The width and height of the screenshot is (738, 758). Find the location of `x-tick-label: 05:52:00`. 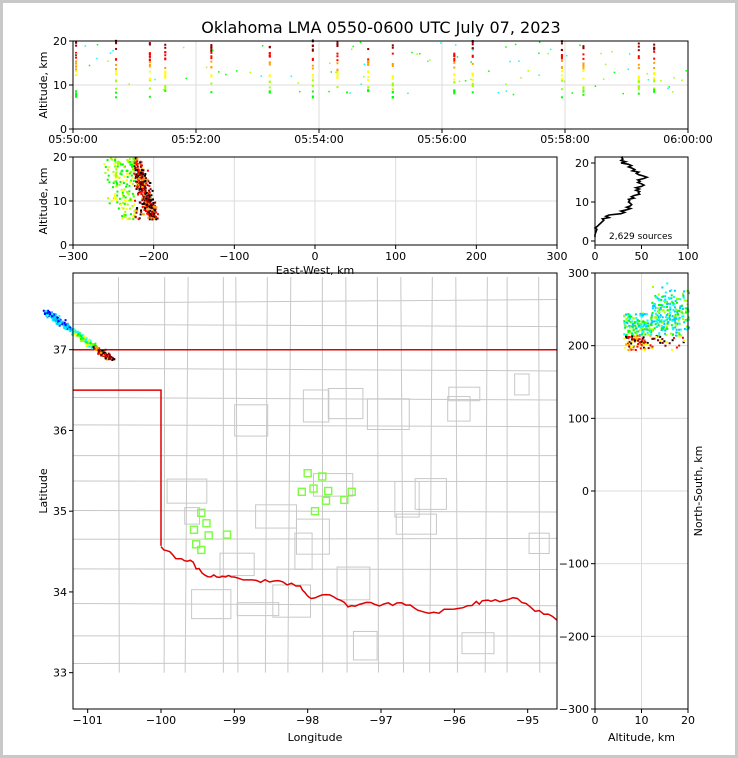

x-tick-label: 05:52:00 is located at coordinates (195, 139).